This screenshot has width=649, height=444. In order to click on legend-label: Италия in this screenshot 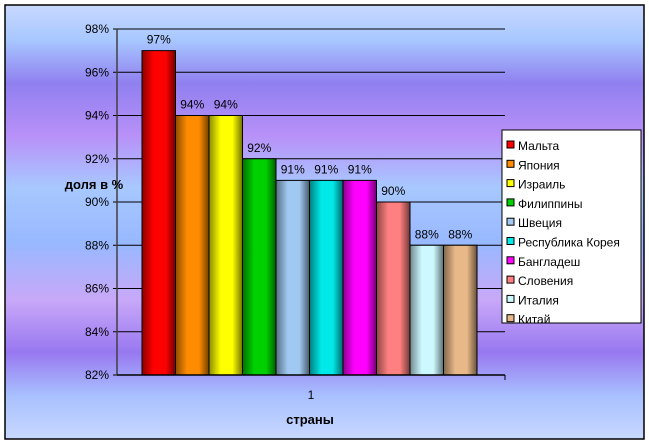, I will do `click(538, 300)`.